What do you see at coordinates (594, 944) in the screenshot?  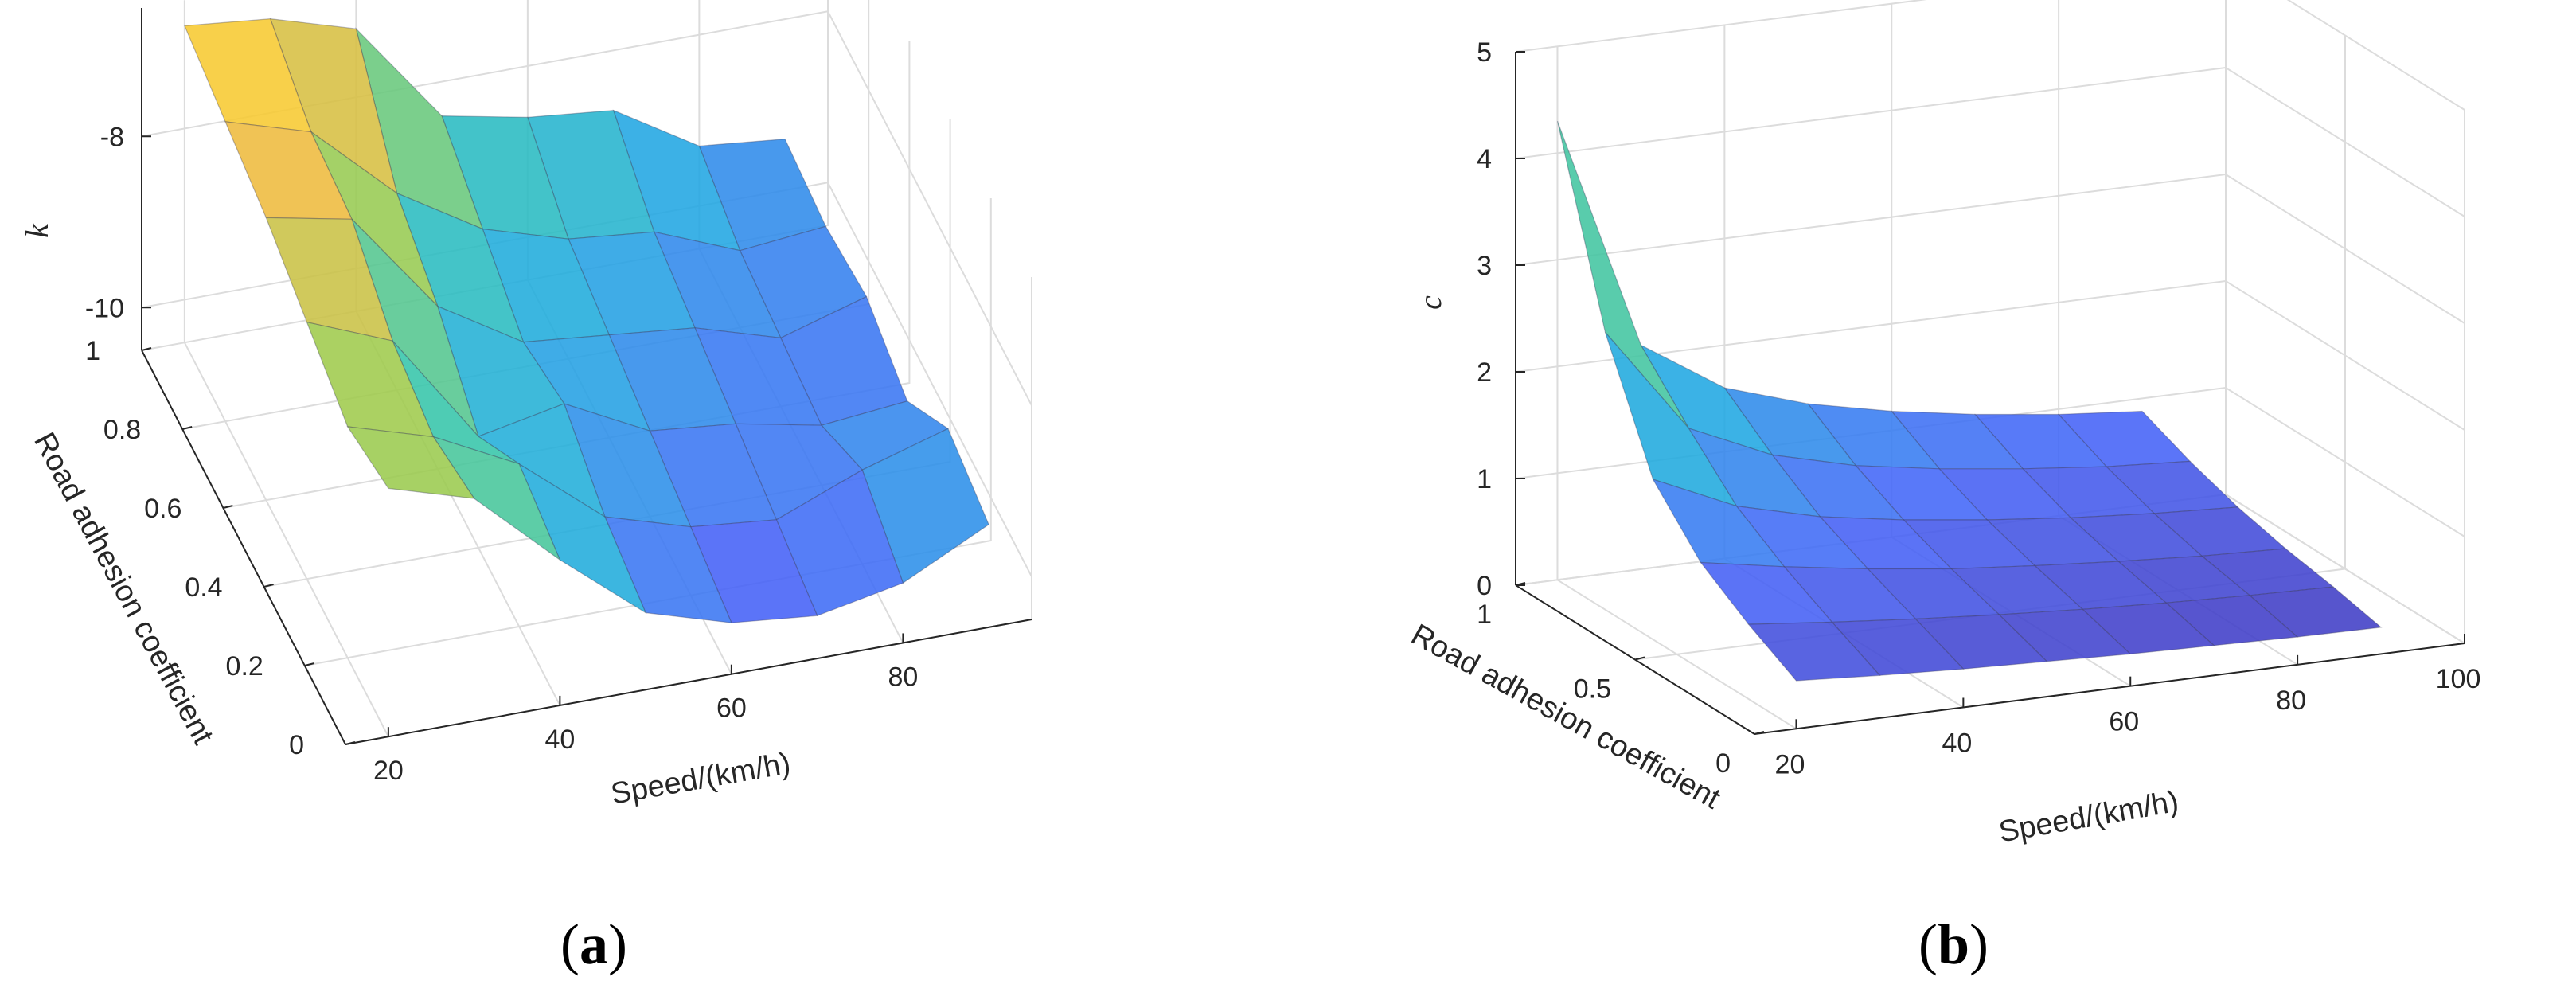 I see `caption-a-letter: a` at bounding box center [594, 944].